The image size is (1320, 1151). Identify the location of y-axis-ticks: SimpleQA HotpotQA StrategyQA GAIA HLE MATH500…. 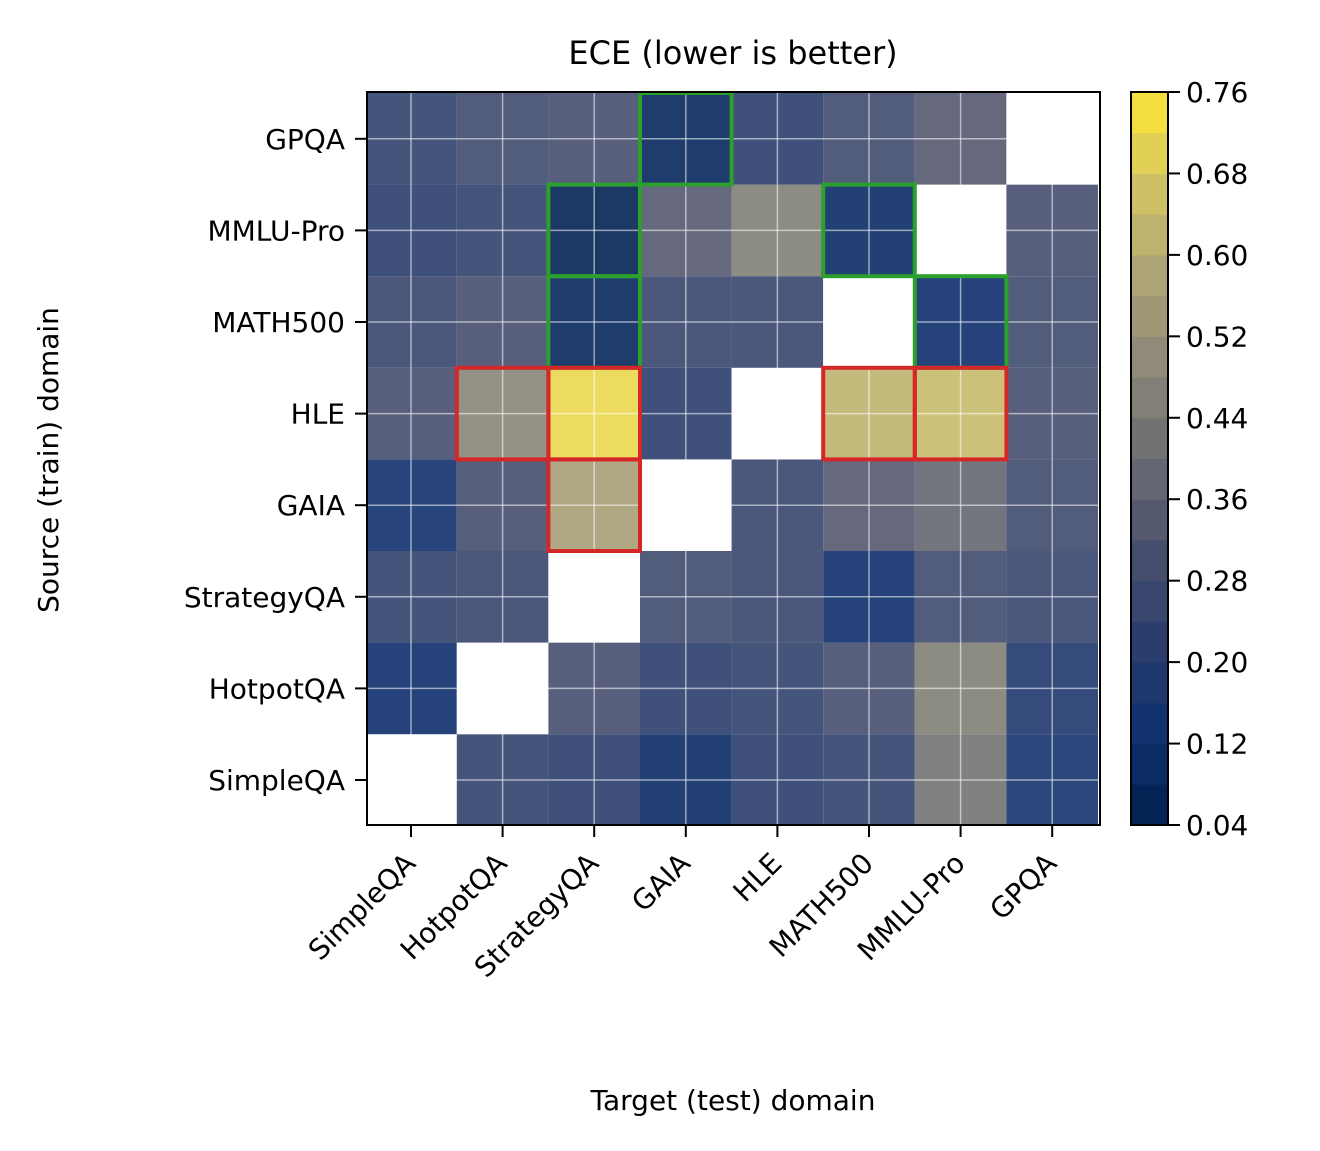
(275, 460).